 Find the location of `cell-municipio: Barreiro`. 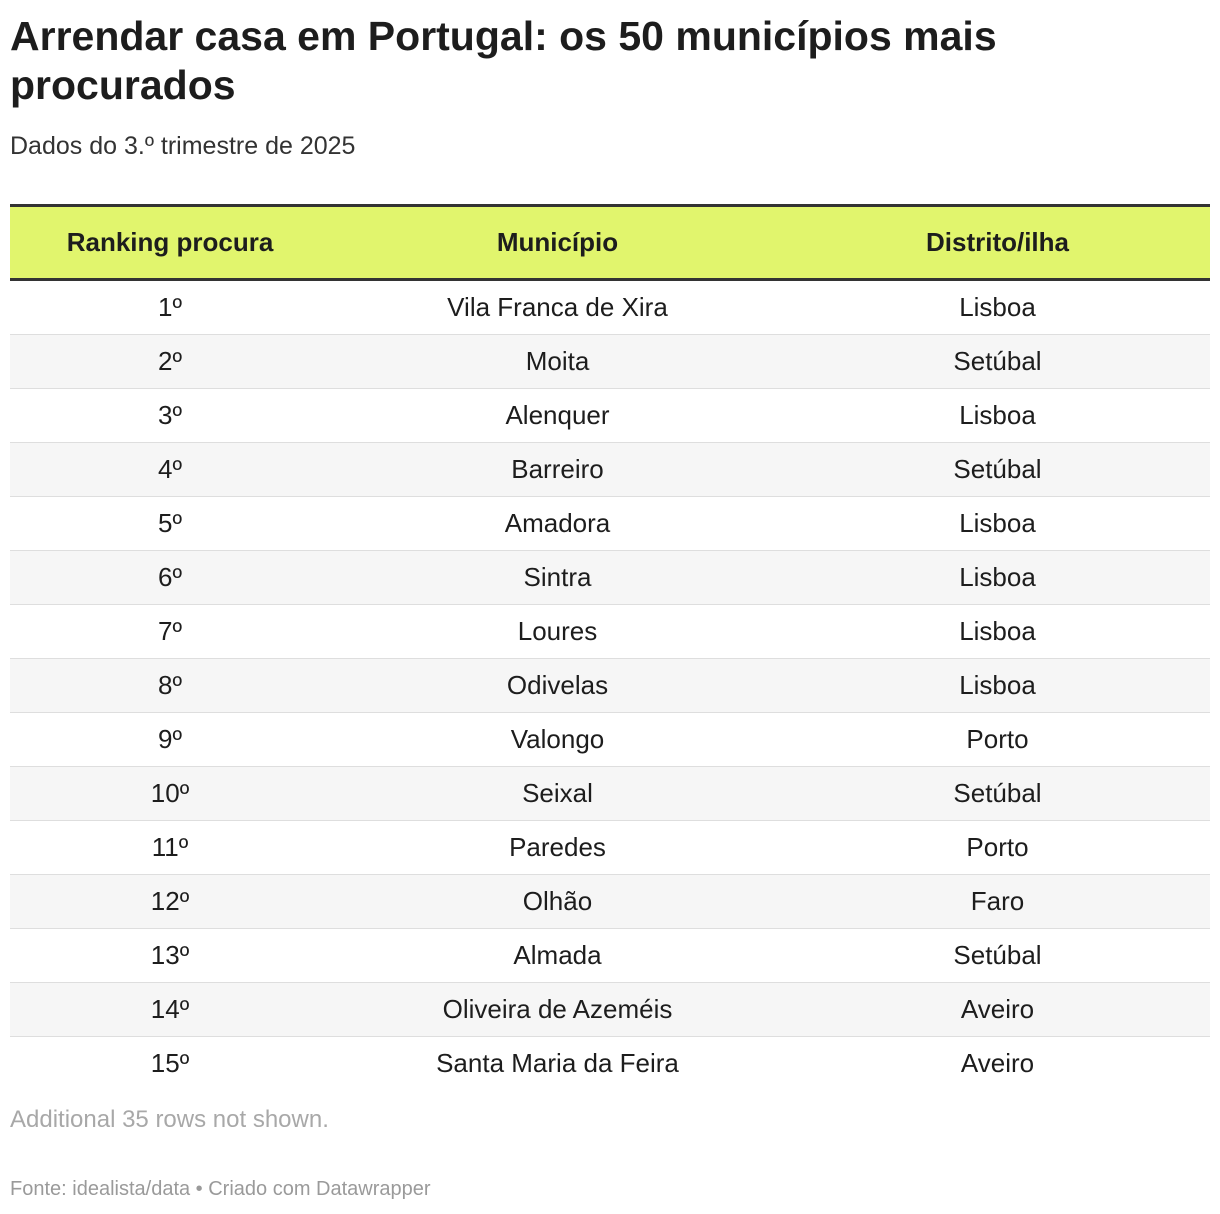

cell-municipio: Barreiro is located at coordinates (557, 469).